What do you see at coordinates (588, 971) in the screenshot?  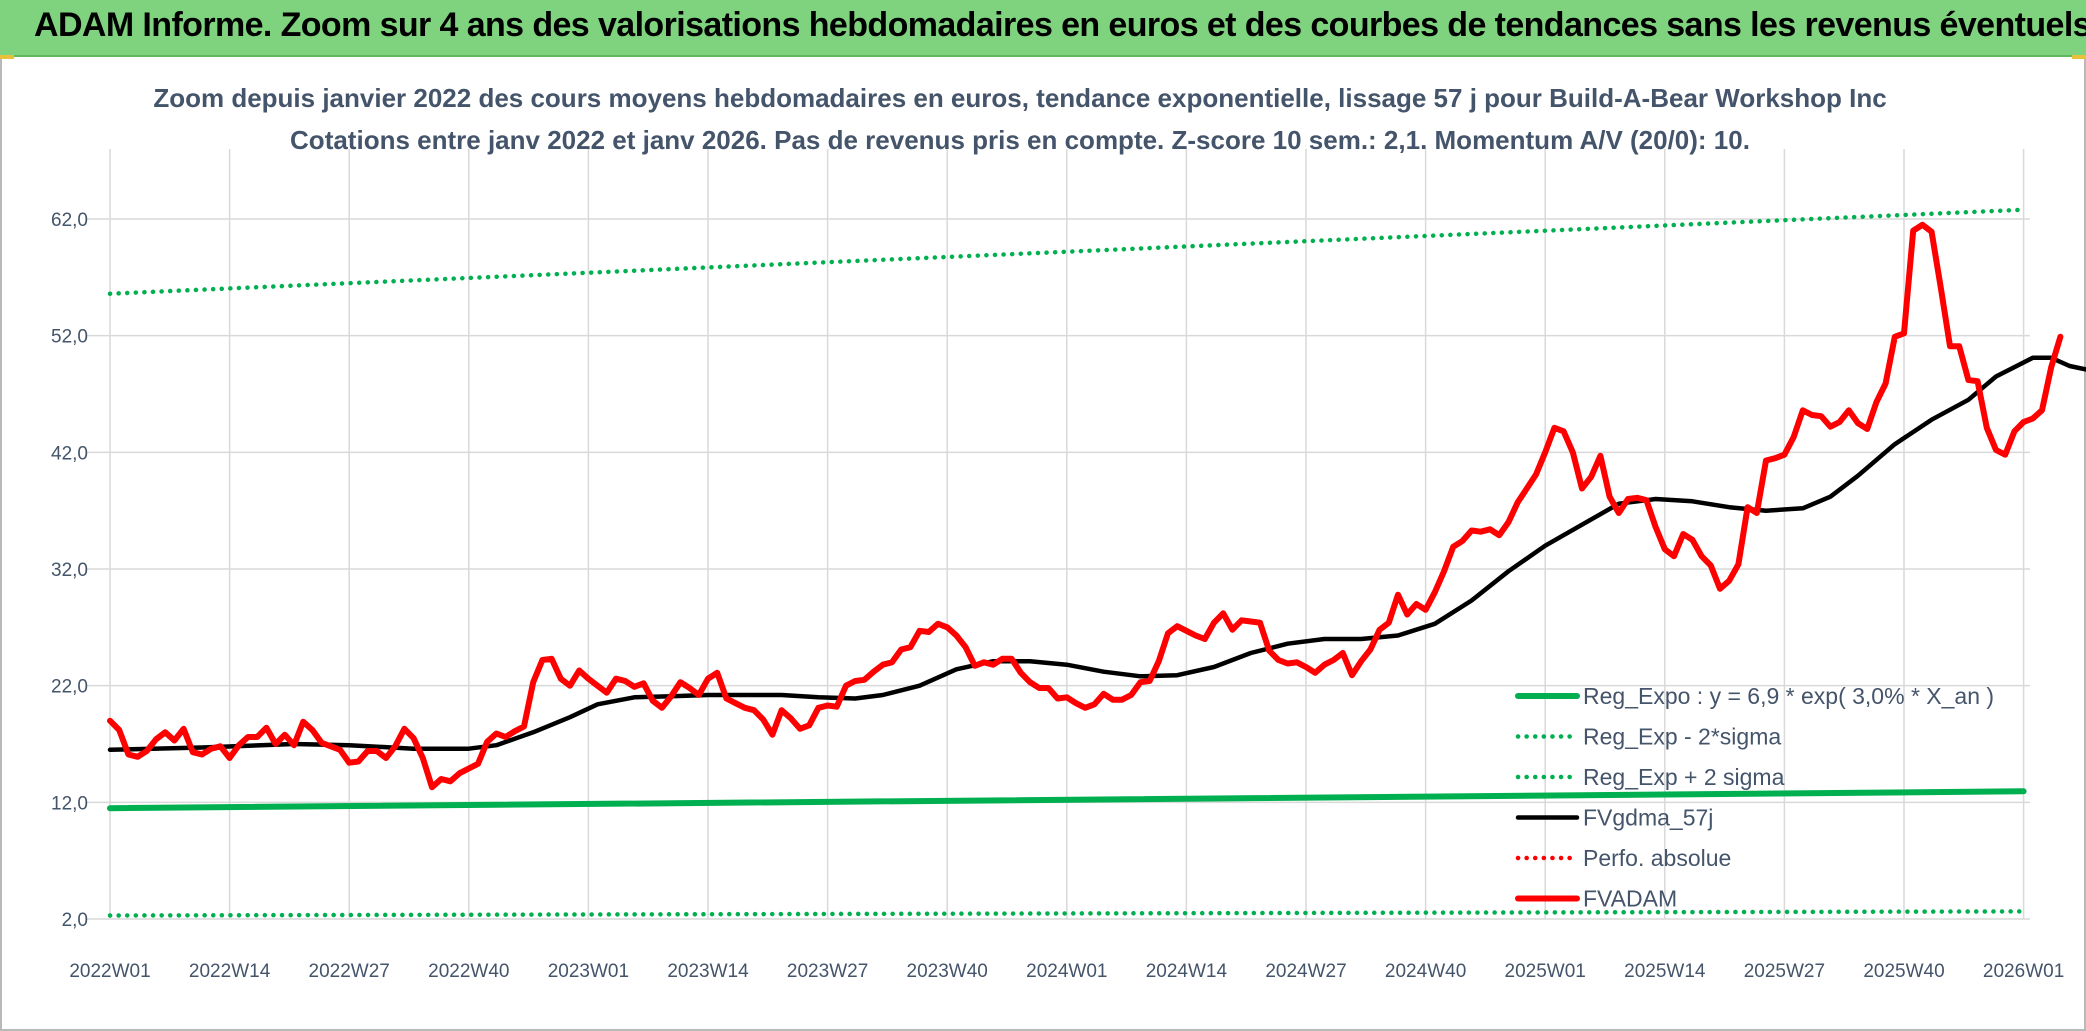 I see `x-tick-label: 2023W01` at bounding box center [588, 971].